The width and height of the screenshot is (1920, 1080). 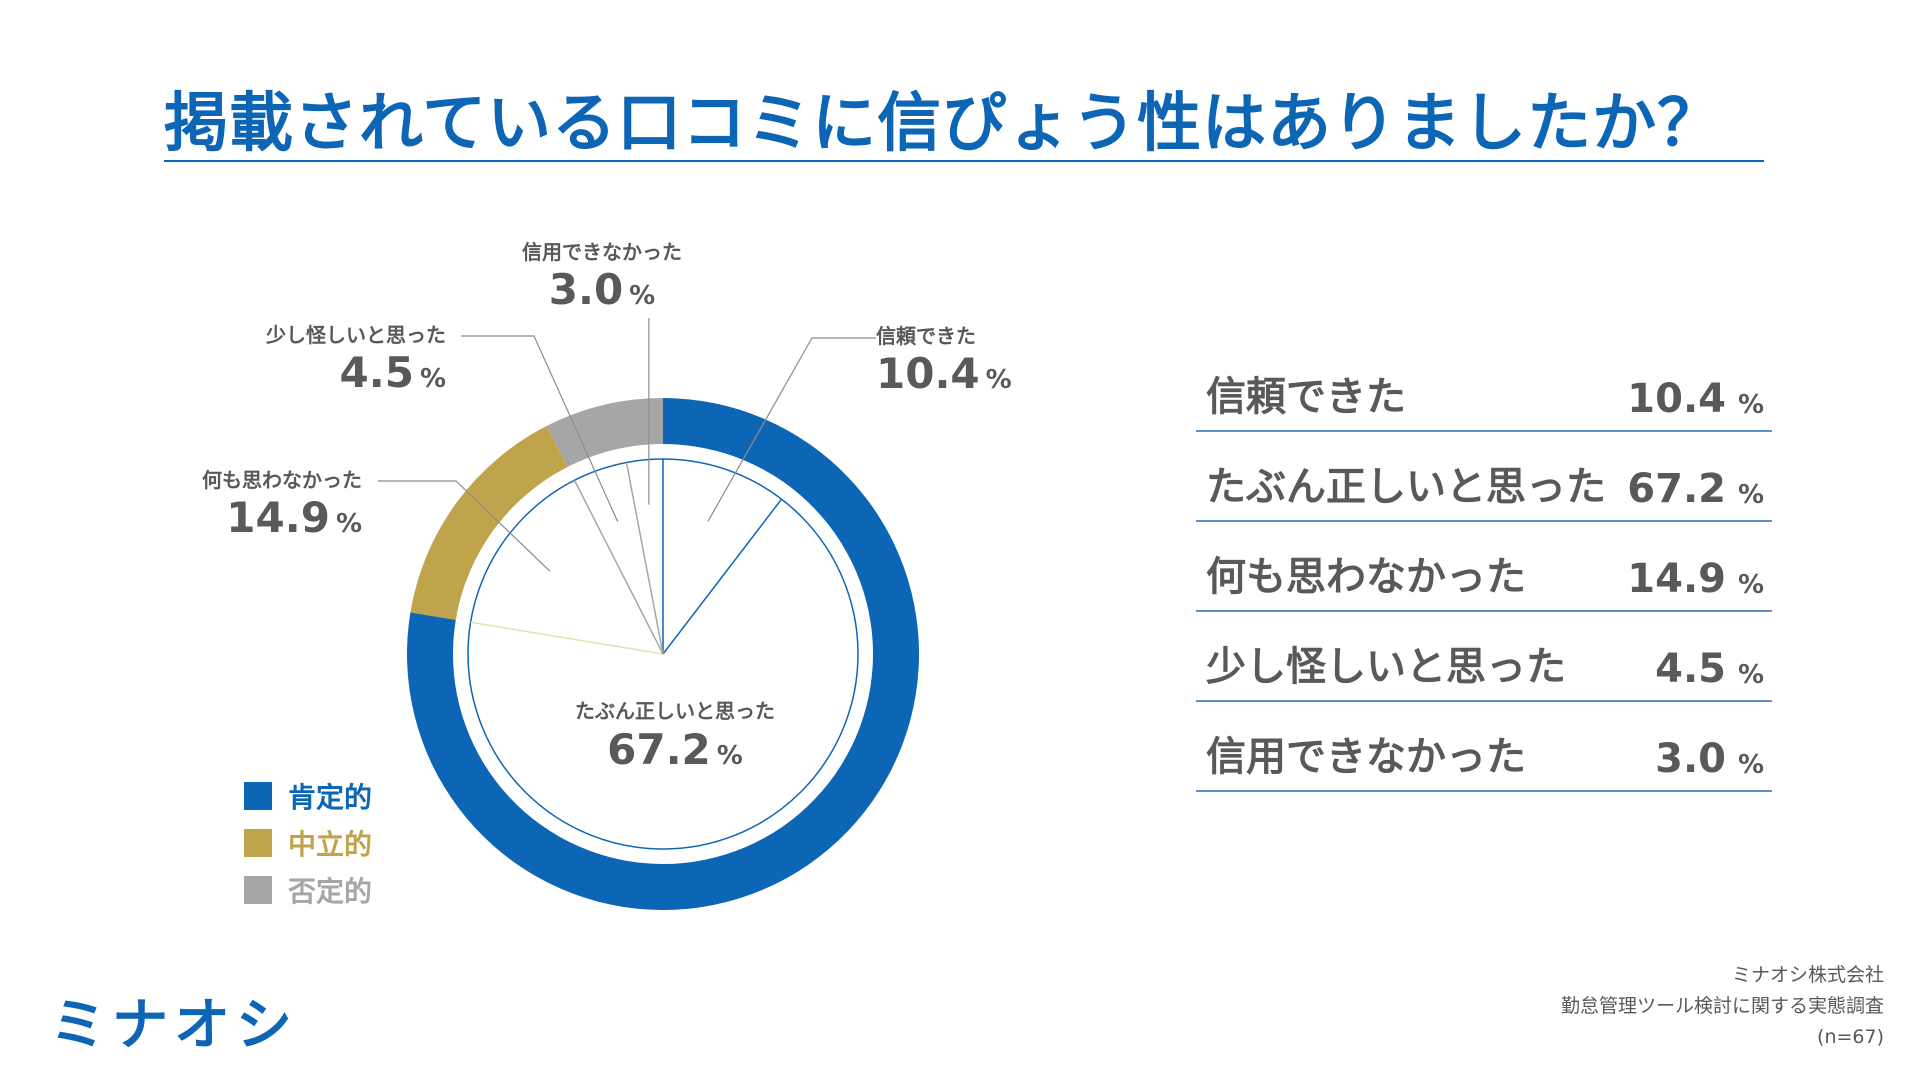 I want to click on summary-row-4: 信用できなかった 3.0%, so click(x=1484, y=746).